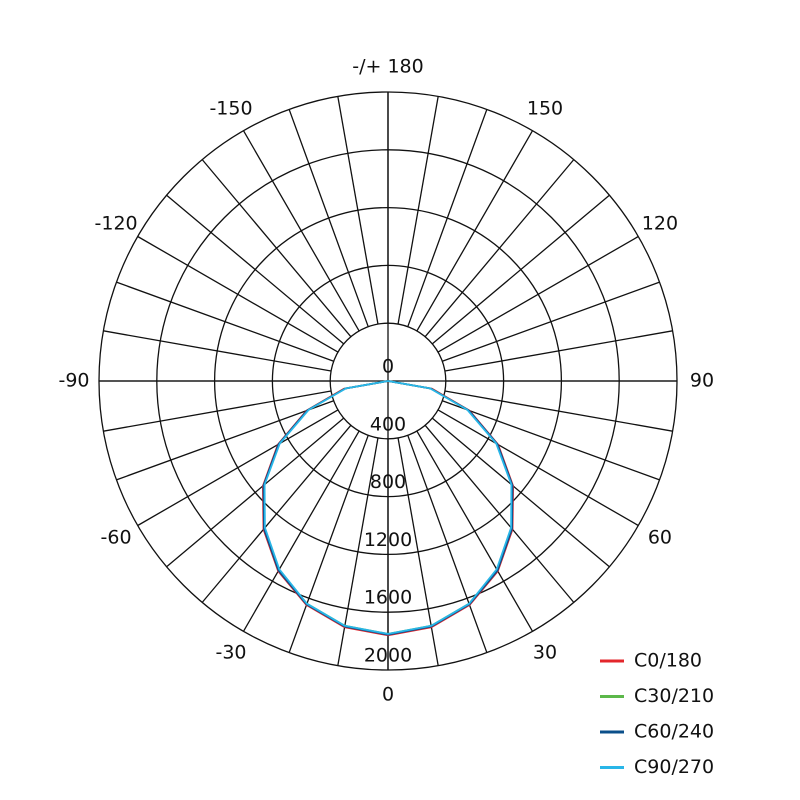 The image size is (800, 800). What do you see at coordinates (387, 67) in the screenshot?
I see `angle-tick-label: -/+ 180` at bounding box center [387, 67].